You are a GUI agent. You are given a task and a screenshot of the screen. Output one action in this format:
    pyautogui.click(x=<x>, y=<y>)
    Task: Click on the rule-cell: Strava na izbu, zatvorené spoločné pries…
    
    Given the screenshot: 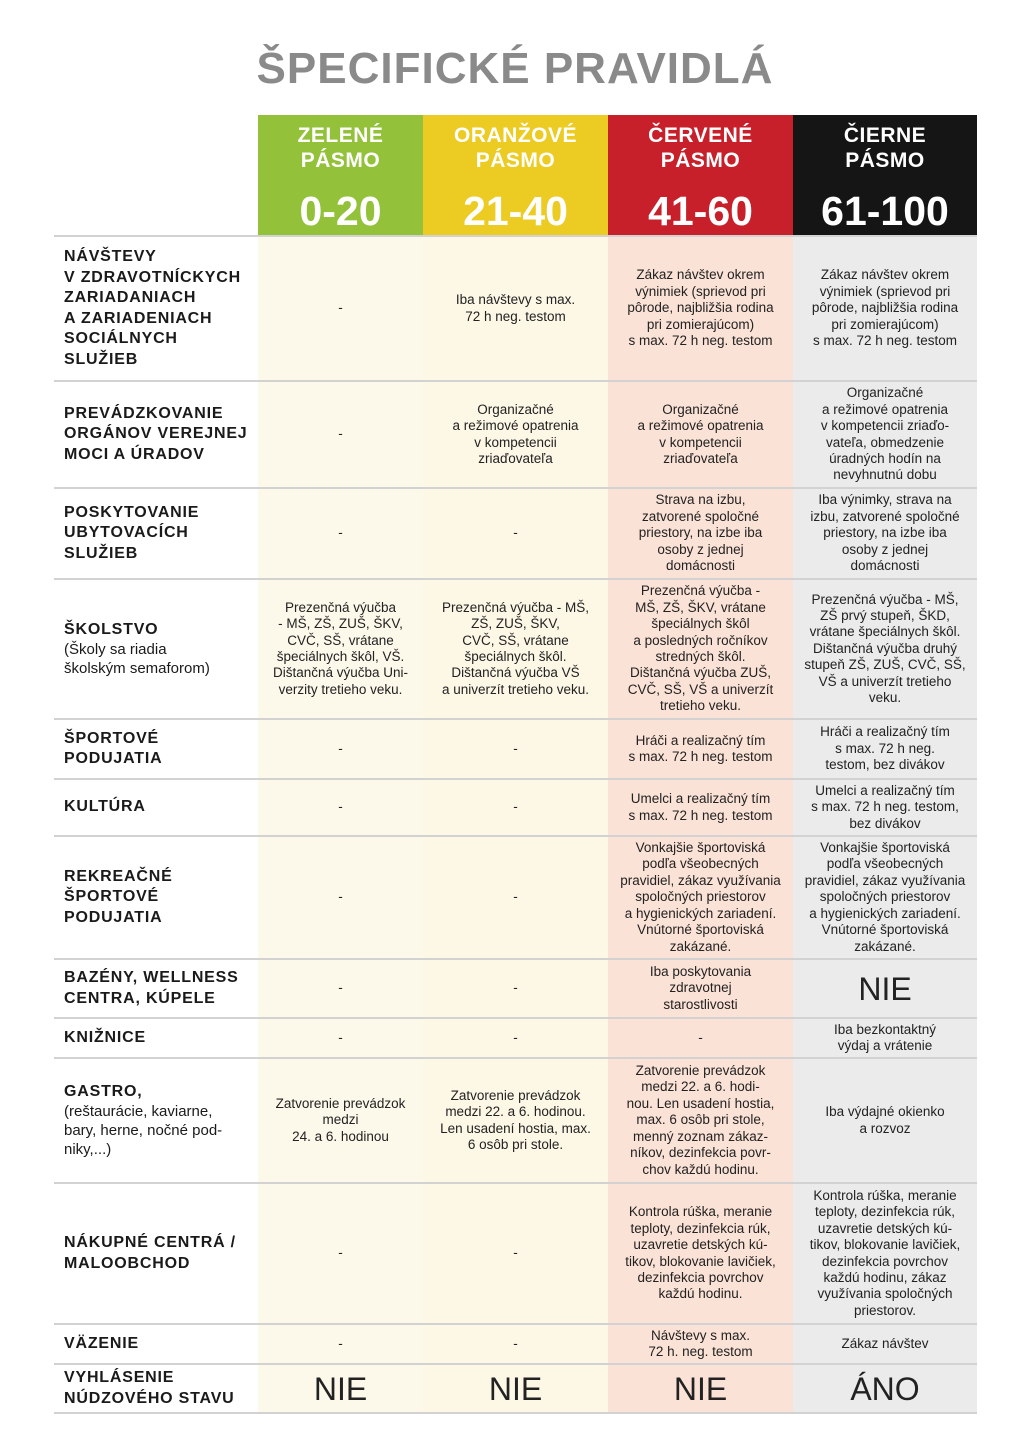 What is the action you would take?
    pyautogui.click(x=700, y=533)
    